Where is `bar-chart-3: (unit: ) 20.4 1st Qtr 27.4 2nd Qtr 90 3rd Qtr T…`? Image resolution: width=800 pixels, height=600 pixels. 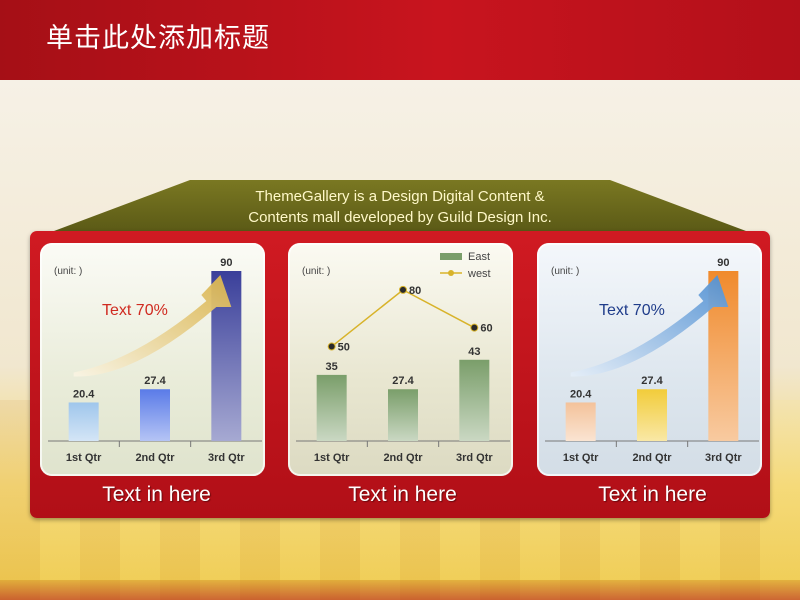
bar-chart-3: (unit: ) 20.4 1st Qtr 27.4 2nd Qtr 90 3rd Qtr T… is located at coordinates (652, 360).